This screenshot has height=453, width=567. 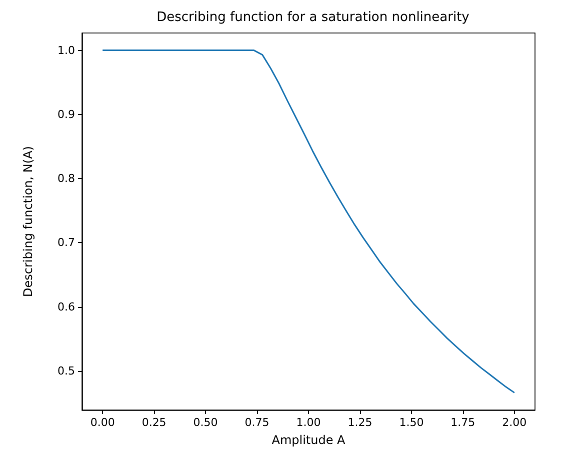 What do you see at coordinates (66, 243) in the screenshot?
I see `y-tick-label: 0.7` at bounding box center [66, 243].